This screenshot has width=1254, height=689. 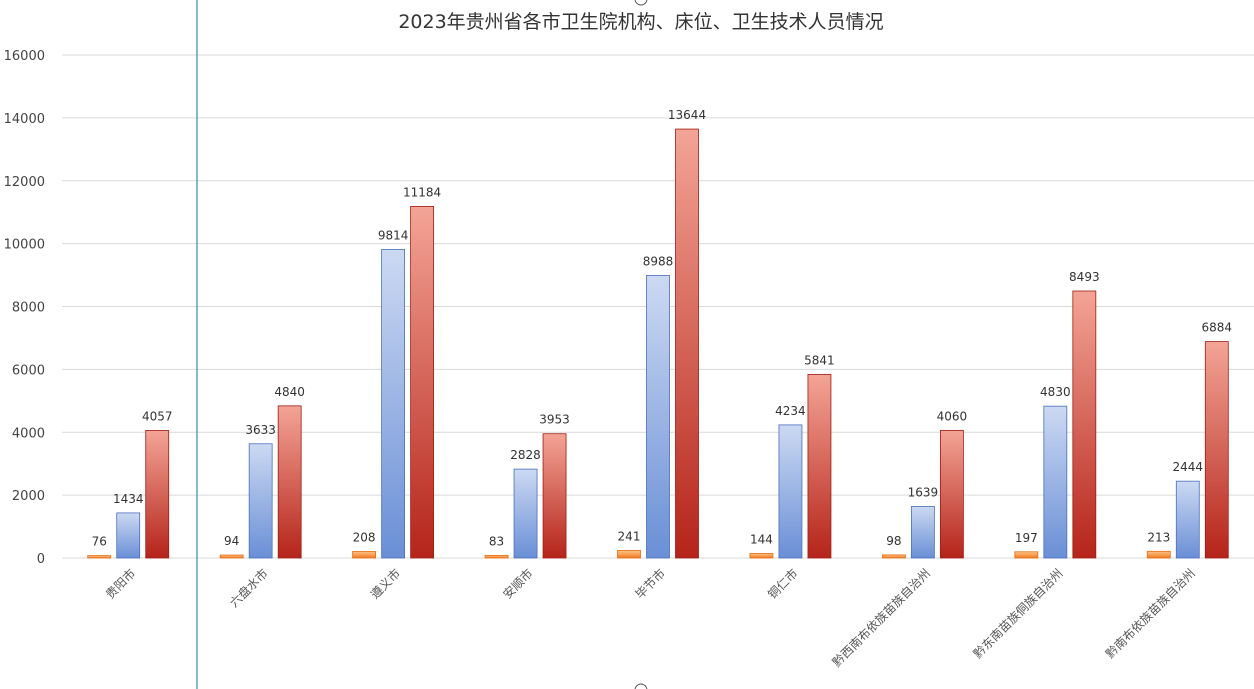 I want to click on data-label: 1639, so click(x=923, y=492).